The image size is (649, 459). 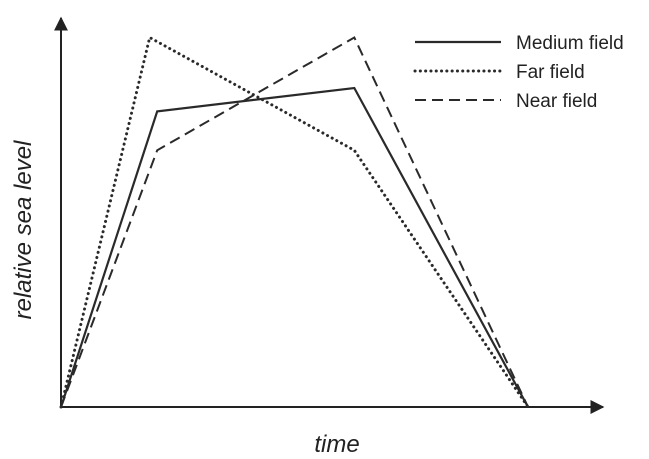 I want to click on x-axis-label: time, so click(x=336, y=444).